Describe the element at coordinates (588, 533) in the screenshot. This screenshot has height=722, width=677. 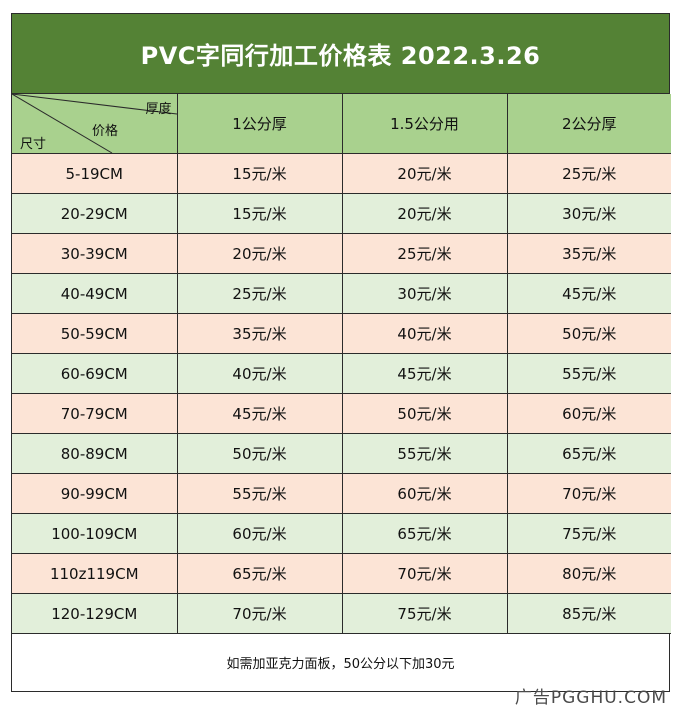
I see `price-2cm-cell: 75元/米` at that location.